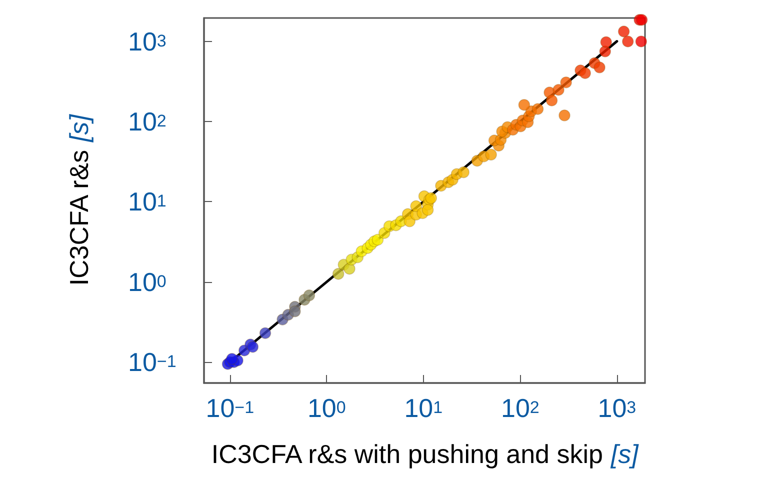  Describe the element at coordinates (425, 454) in the screenshot. I see `x-axis-title: IC3CFA r&s with pushing and skip [s]` at that location.